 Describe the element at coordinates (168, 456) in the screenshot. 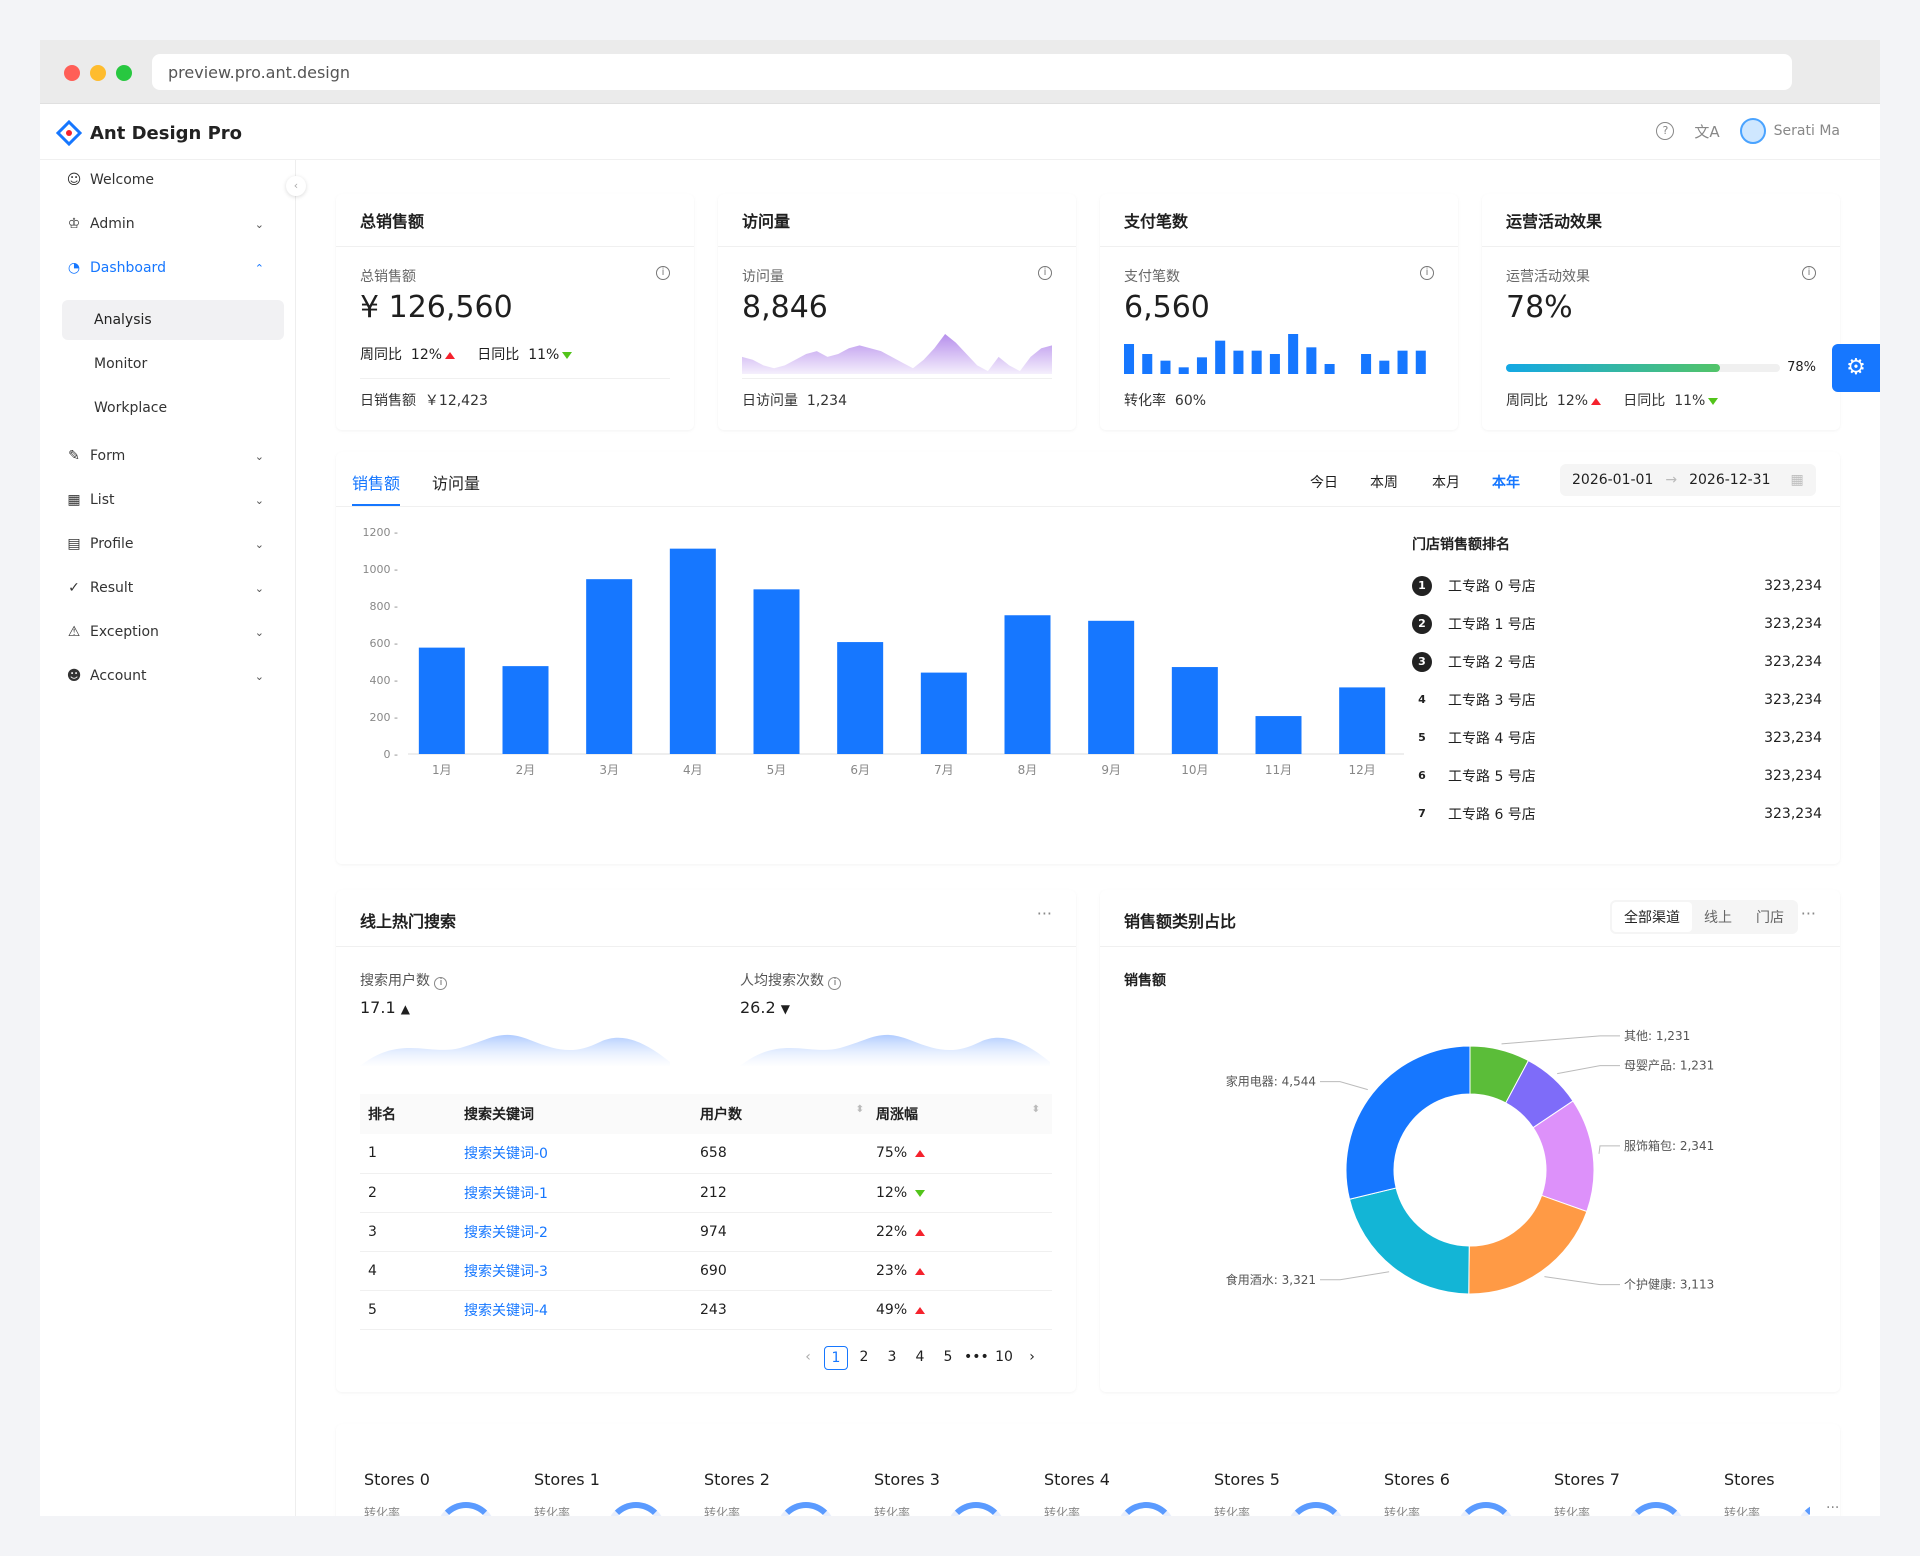

I see `sidebar-item-form: ✎ Form ⌄` at that location.